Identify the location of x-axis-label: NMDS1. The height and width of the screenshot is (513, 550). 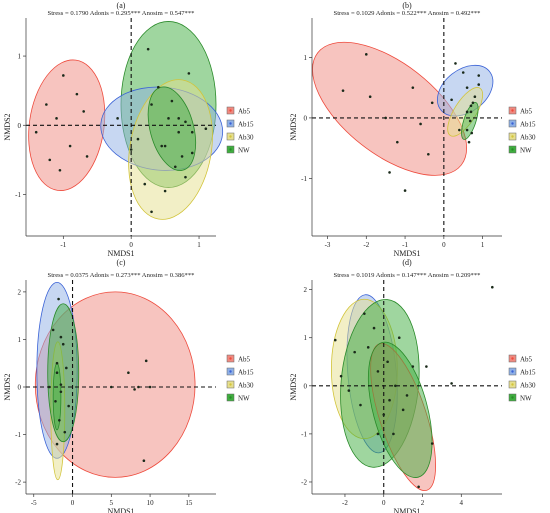
(406, 510).